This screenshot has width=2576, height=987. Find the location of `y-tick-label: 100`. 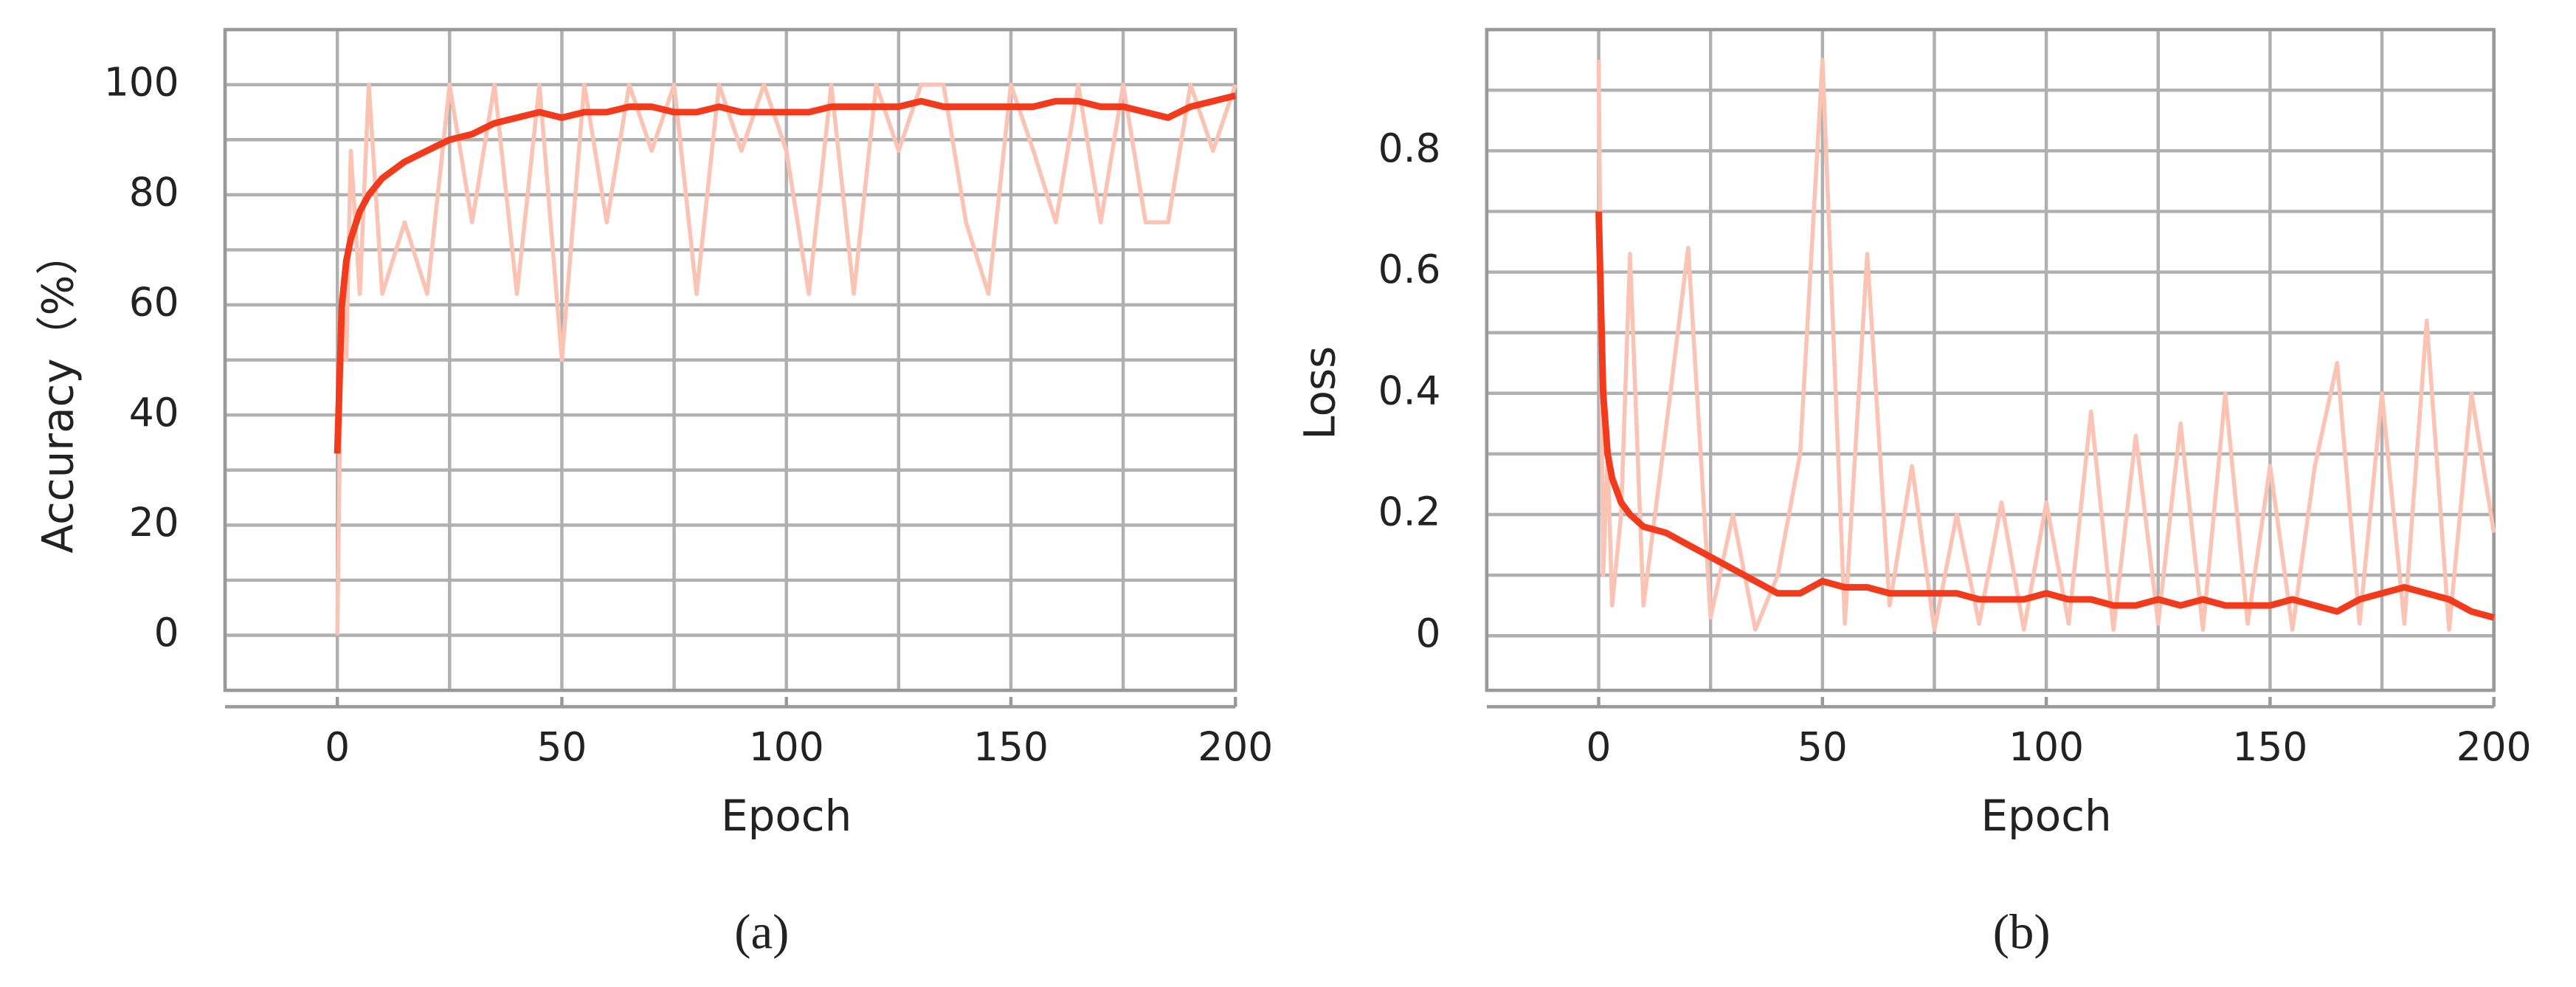

y-tick-label: 100 is located at coordinates (141, 81).